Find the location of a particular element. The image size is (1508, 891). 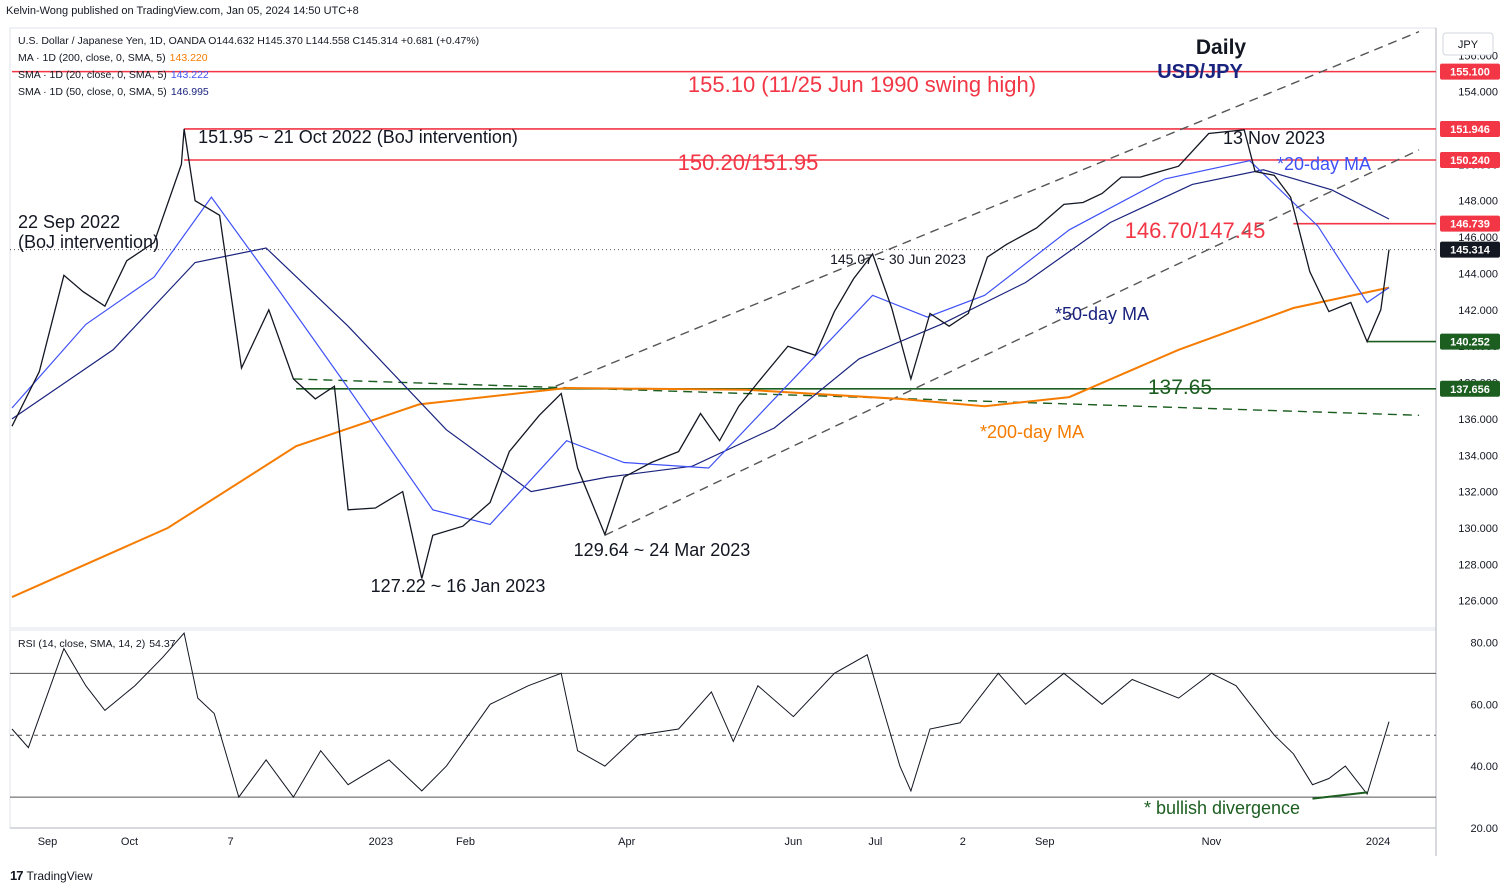

legend-rsi-label: RSI (14, close, SMA, 14, 2) is located at coordinates (82, 644).